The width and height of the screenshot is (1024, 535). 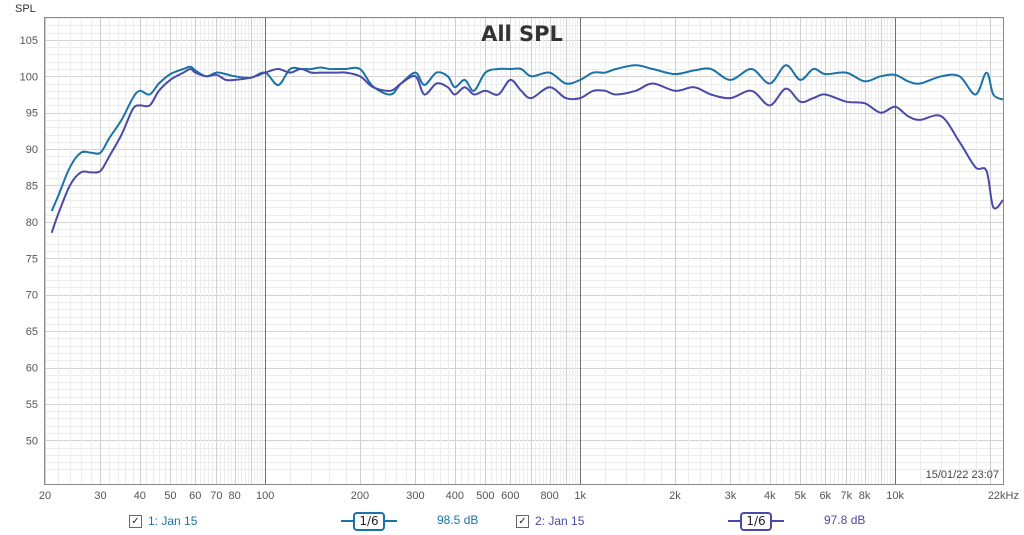 What do you see at coordinates (865, 496) in the screenshot?
I see `x-tick-label: 8k` at bounding box center [865, 496].